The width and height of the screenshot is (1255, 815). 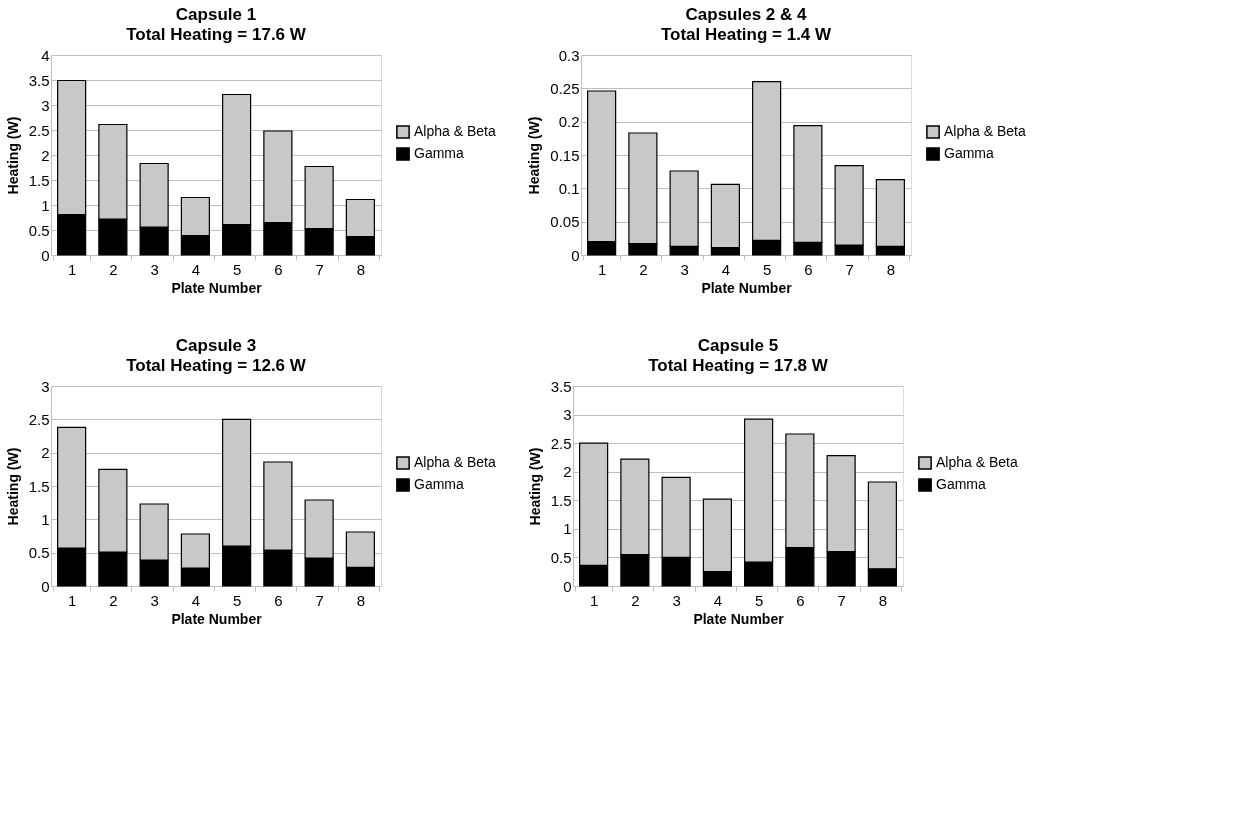 What do you see at coordinates (216, 365) in the screenshot?
I see `chart-subtitle: Total Heating = 12.6 W` at bounding box center [216, 365].